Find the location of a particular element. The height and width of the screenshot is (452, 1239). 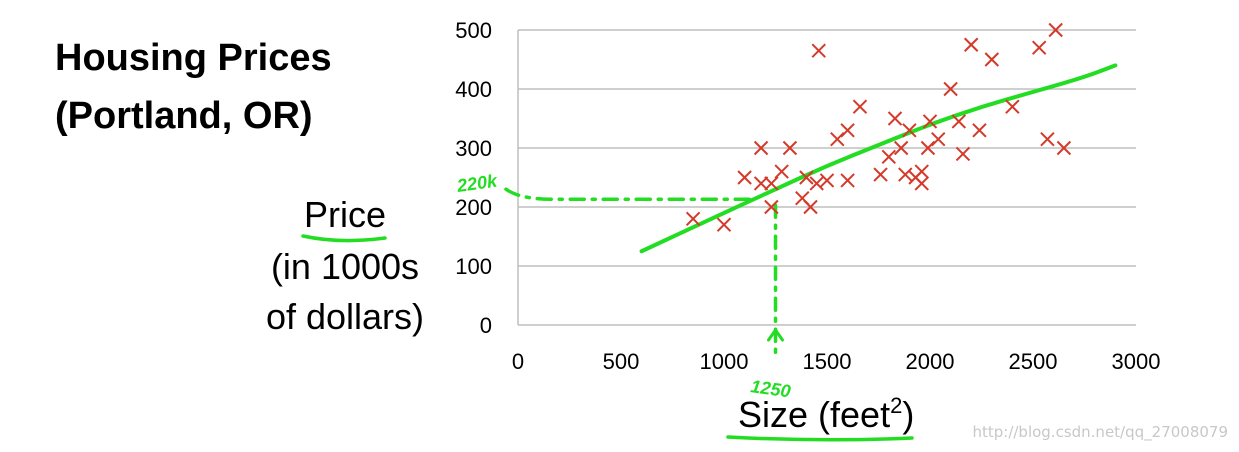

y-tick-label-400: 400 is located at coordinates (473, 89).